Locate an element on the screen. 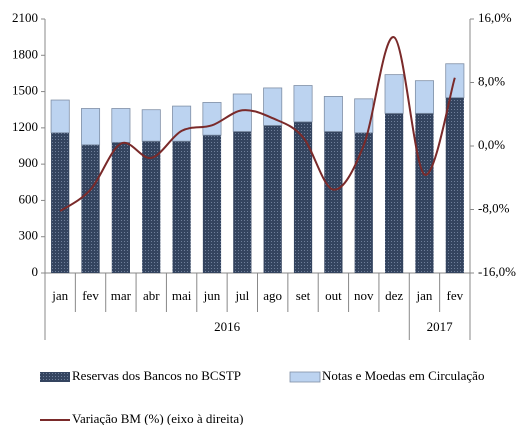 The image size is (526, 425). y2-tick-label: -8,0% is located at coordinates (494, 207).